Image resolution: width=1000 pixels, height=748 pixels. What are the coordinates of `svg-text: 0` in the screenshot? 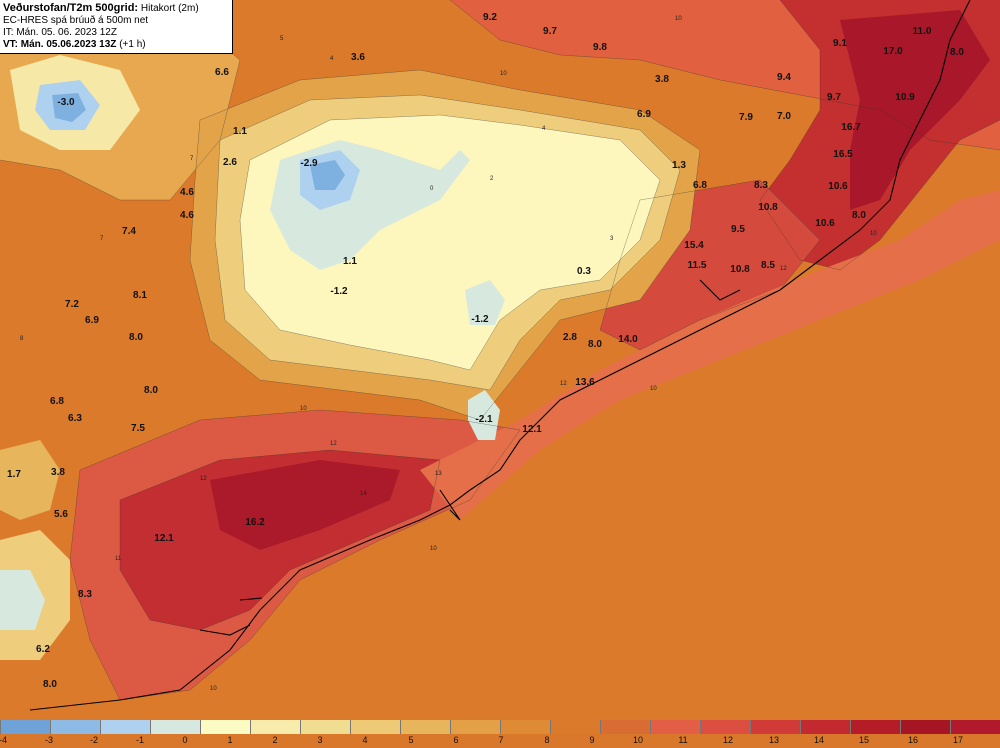 It's located at (432, 189).